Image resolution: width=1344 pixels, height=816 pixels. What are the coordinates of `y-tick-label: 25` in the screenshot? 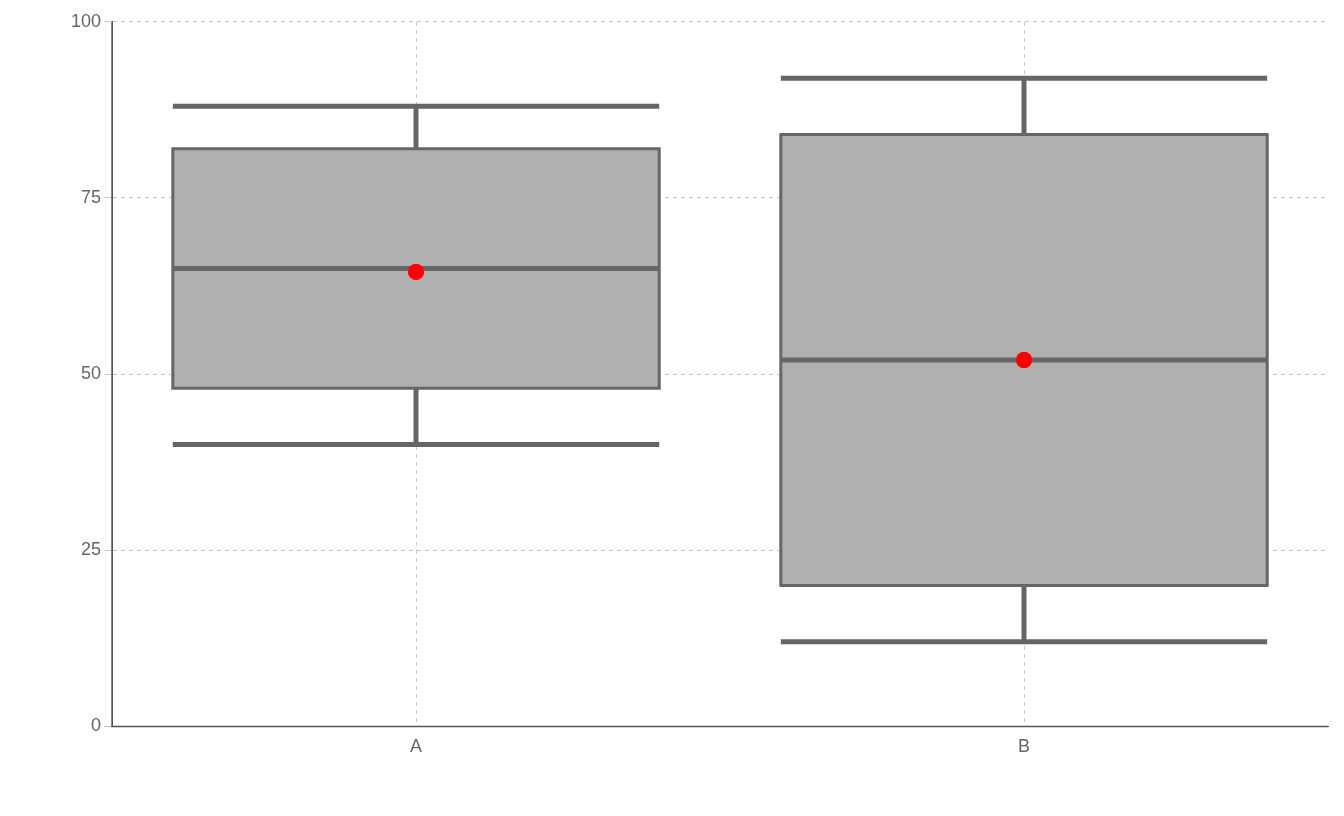 It's located at (91, 549).